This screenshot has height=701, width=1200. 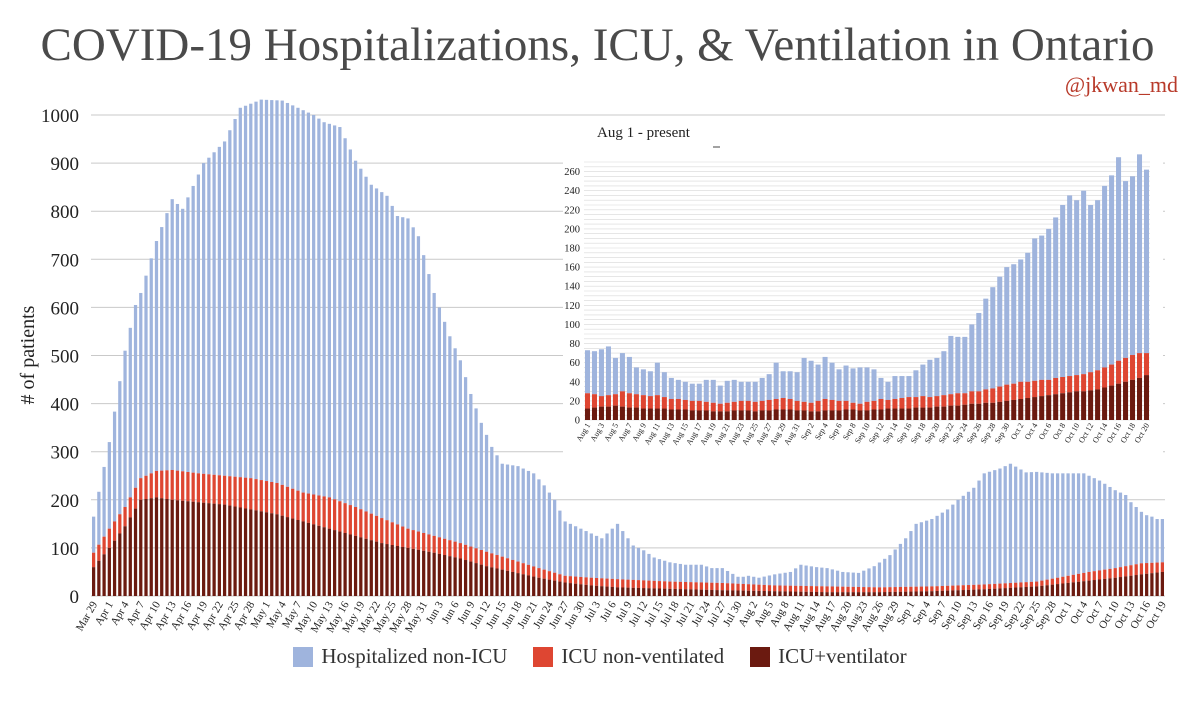 What do you see at coordinates (842, 656) in the screenshot?
I see `legend-label: ICU+ventilator` at bounding box center [842, 656].